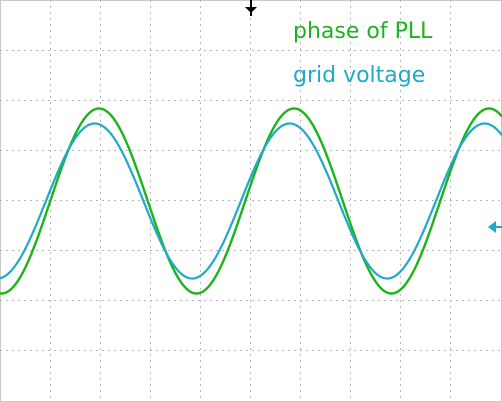 This screenshot has width=502, height=402. Describe the element at coordinates (251, 8) in the screenshot. I see `trigger-marker-icon` at that location.